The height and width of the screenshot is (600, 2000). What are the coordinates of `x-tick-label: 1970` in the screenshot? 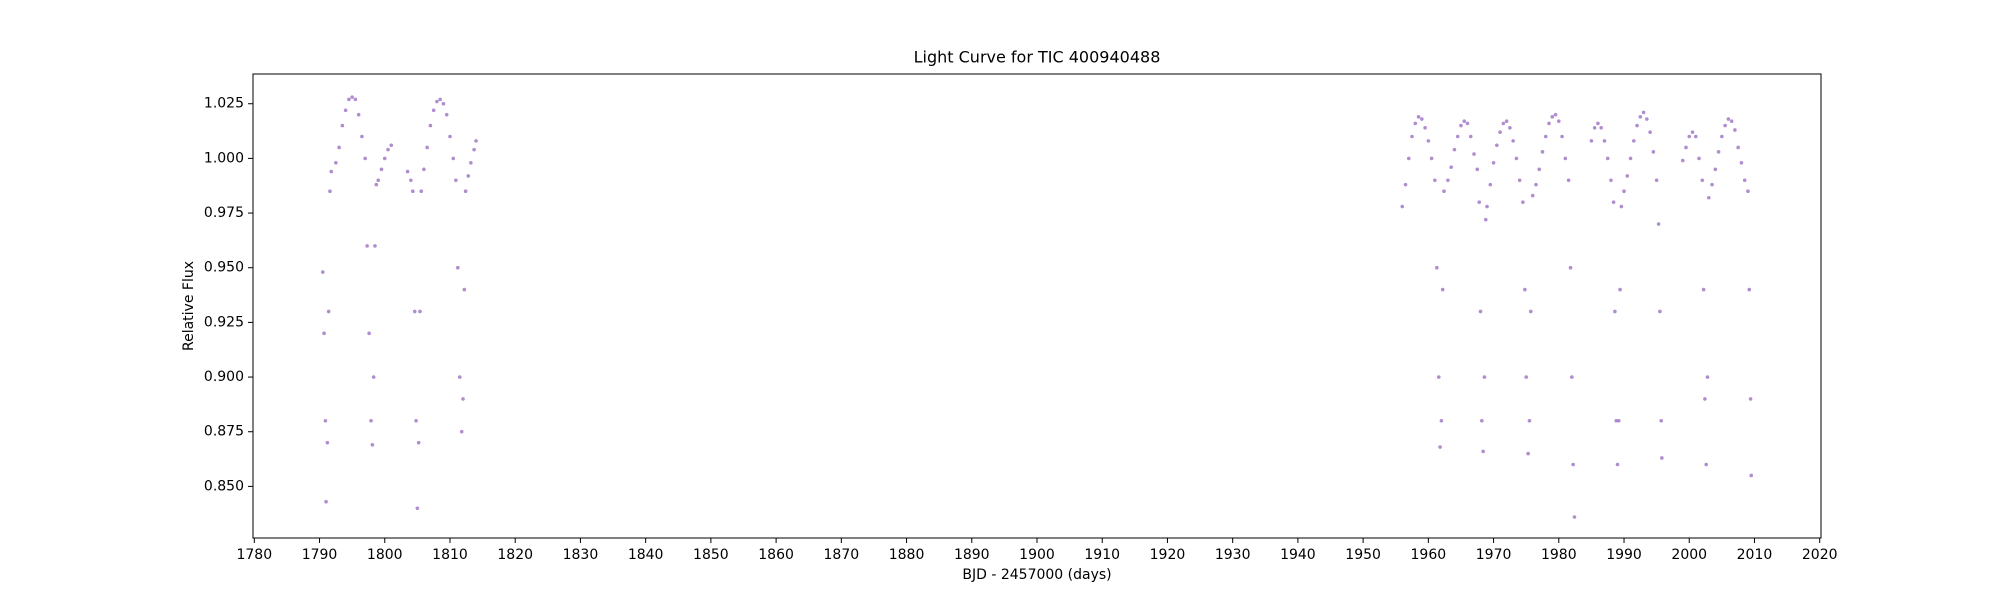 It's located at (1494, 555).